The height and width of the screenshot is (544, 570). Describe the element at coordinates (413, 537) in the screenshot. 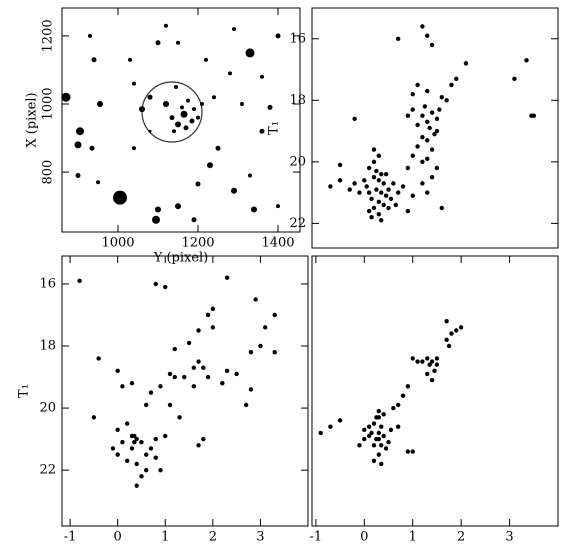

I see `x-tick-label: 1` at that location.